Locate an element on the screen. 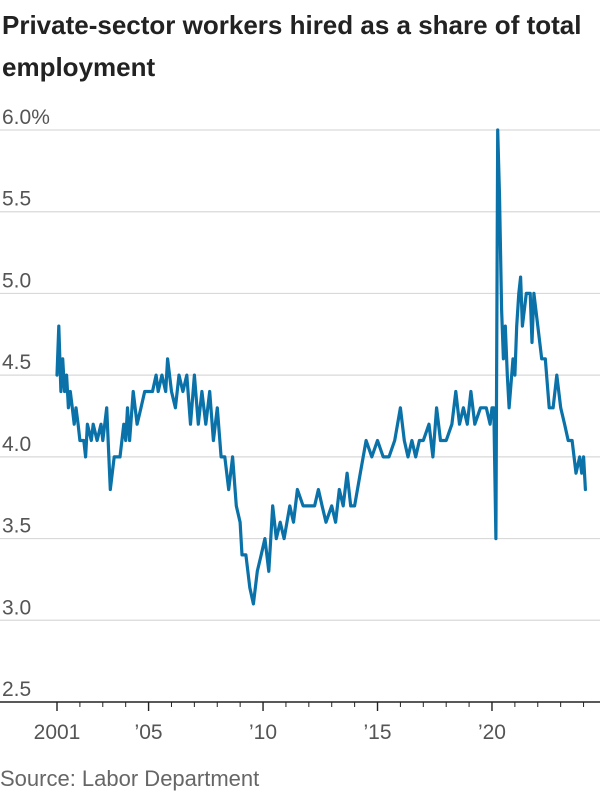  y-tick-label: 2.5 is located at coordinates (16, 689).